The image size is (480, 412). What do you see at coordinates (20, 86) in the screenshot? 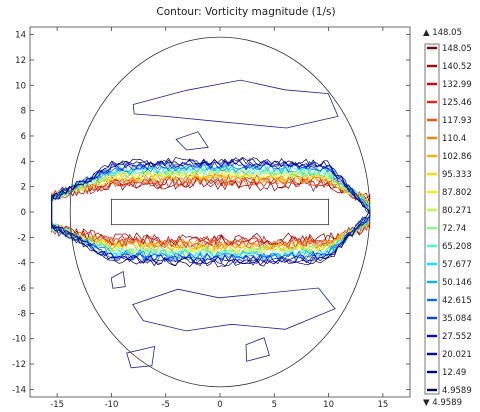
I see `y-tick-label: 10` at bounding box center [20, 86].